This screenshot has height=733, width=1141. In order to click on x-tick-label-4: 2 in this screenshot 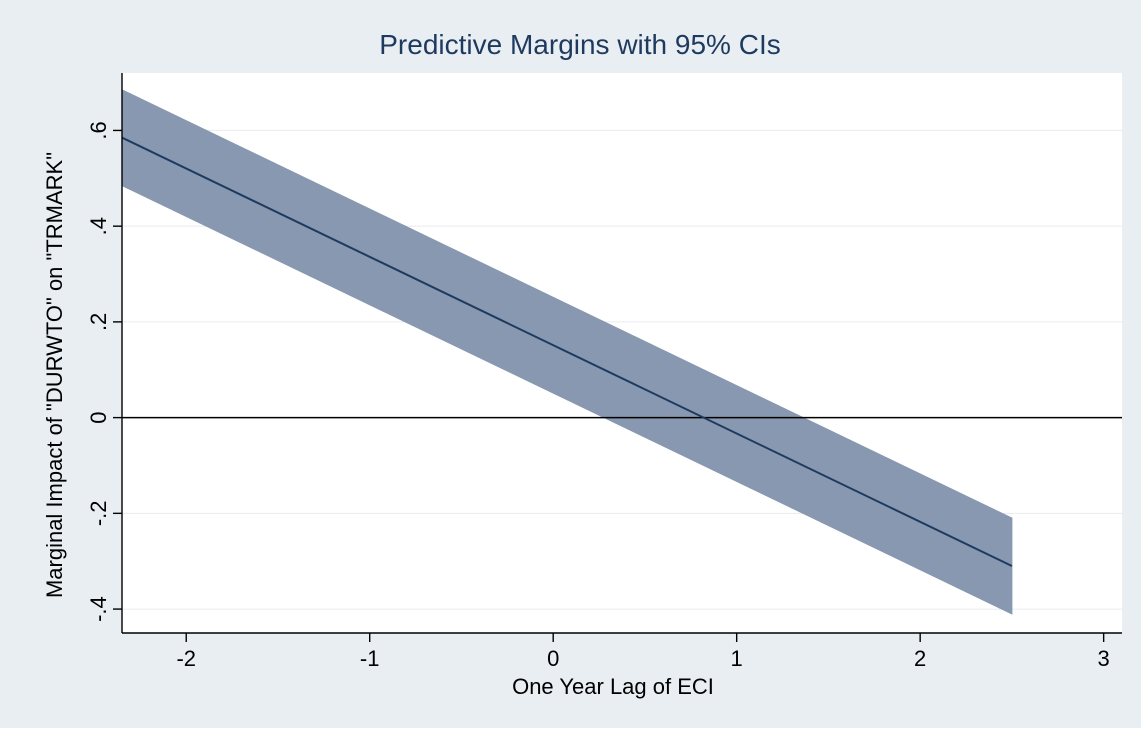, I will do `click(920, 658)`.